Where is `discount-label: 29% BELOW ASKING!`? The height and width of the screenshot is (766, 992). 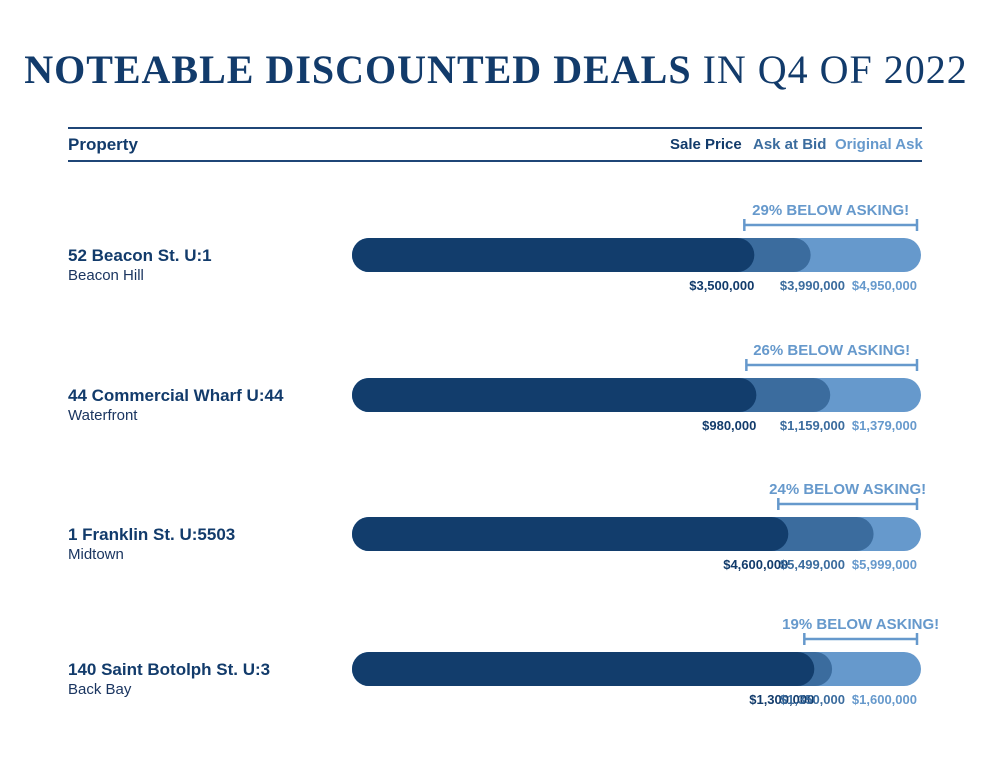
discount-label: 29% BELOW ASKING! is located at coordinates (830, 210).